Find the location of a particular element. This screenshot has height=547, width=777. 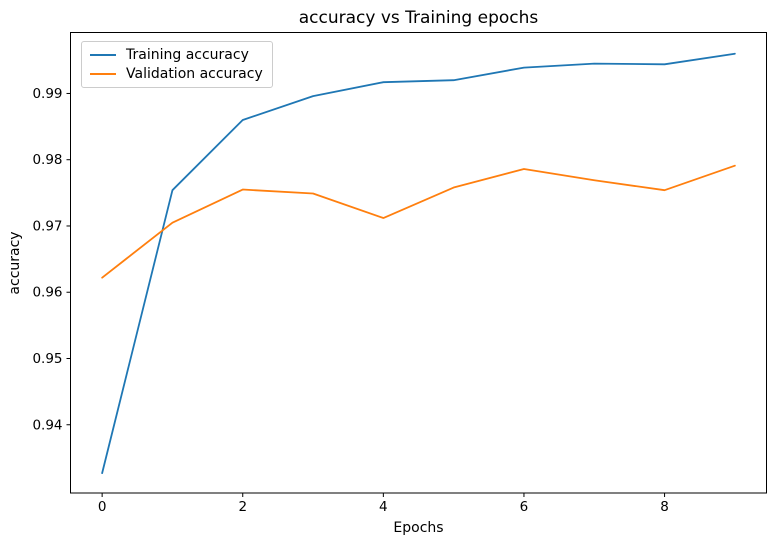

y-tick-label: 0.95 is located at coordinates (47, 359).